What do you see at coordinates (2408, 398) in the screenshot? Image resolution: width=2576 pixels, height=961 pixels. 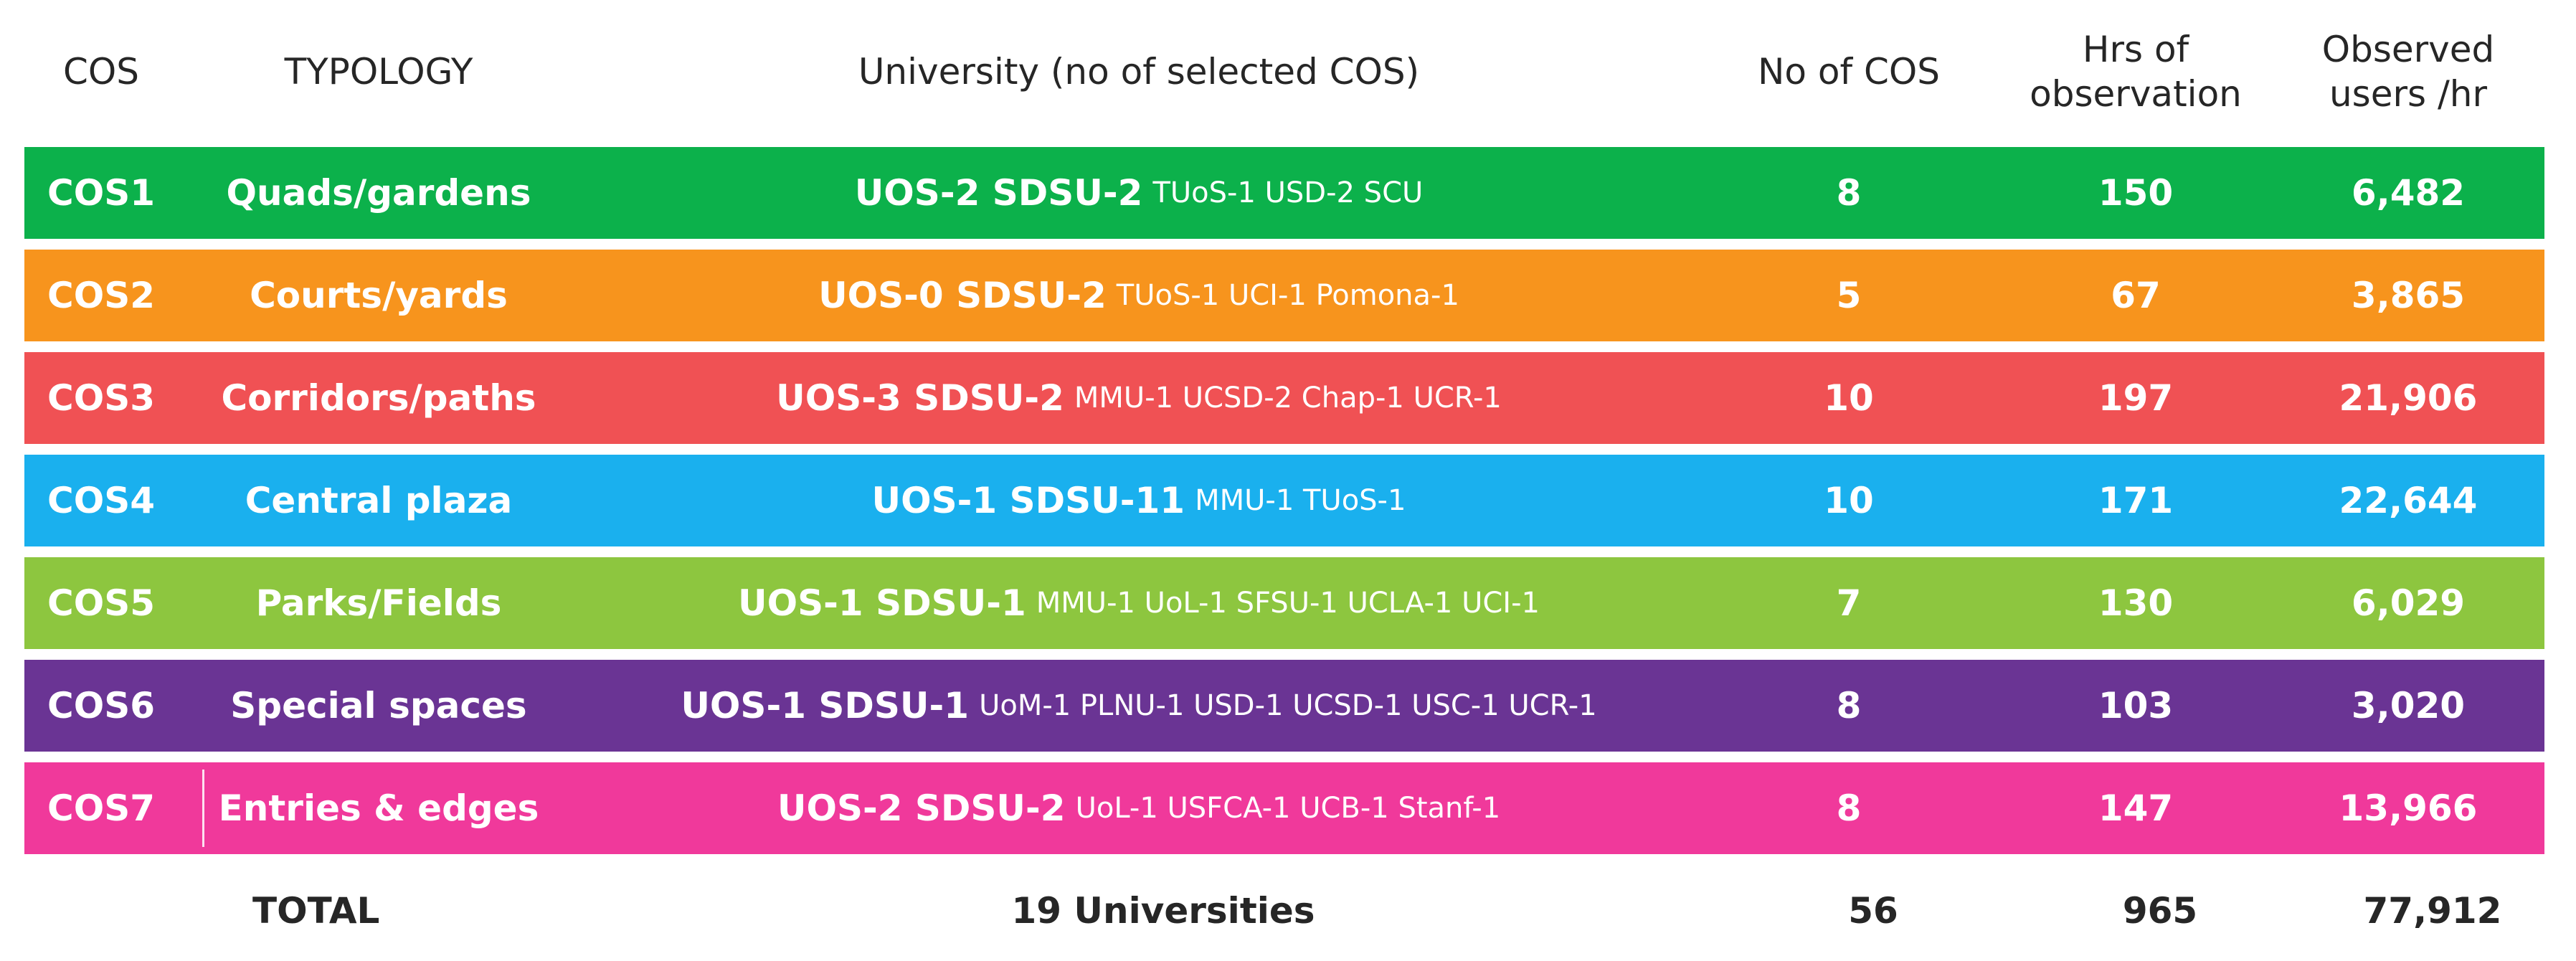 I see `observed-users: 21,906` at bounding box center [2408, 398].